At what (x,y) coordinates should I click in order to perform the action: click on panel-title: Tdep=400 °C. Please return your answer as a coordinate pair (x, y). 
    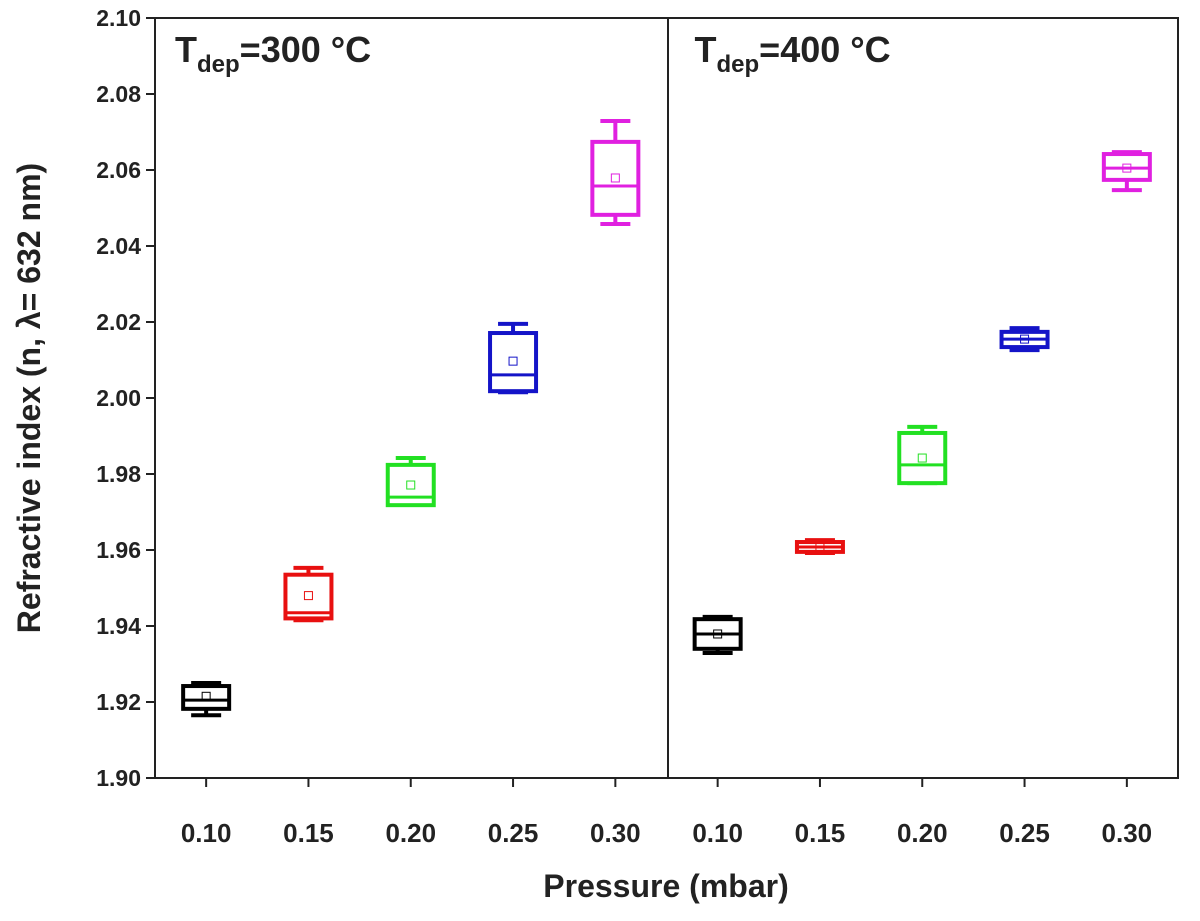
    Looking at the image, I should click on (793, 53).